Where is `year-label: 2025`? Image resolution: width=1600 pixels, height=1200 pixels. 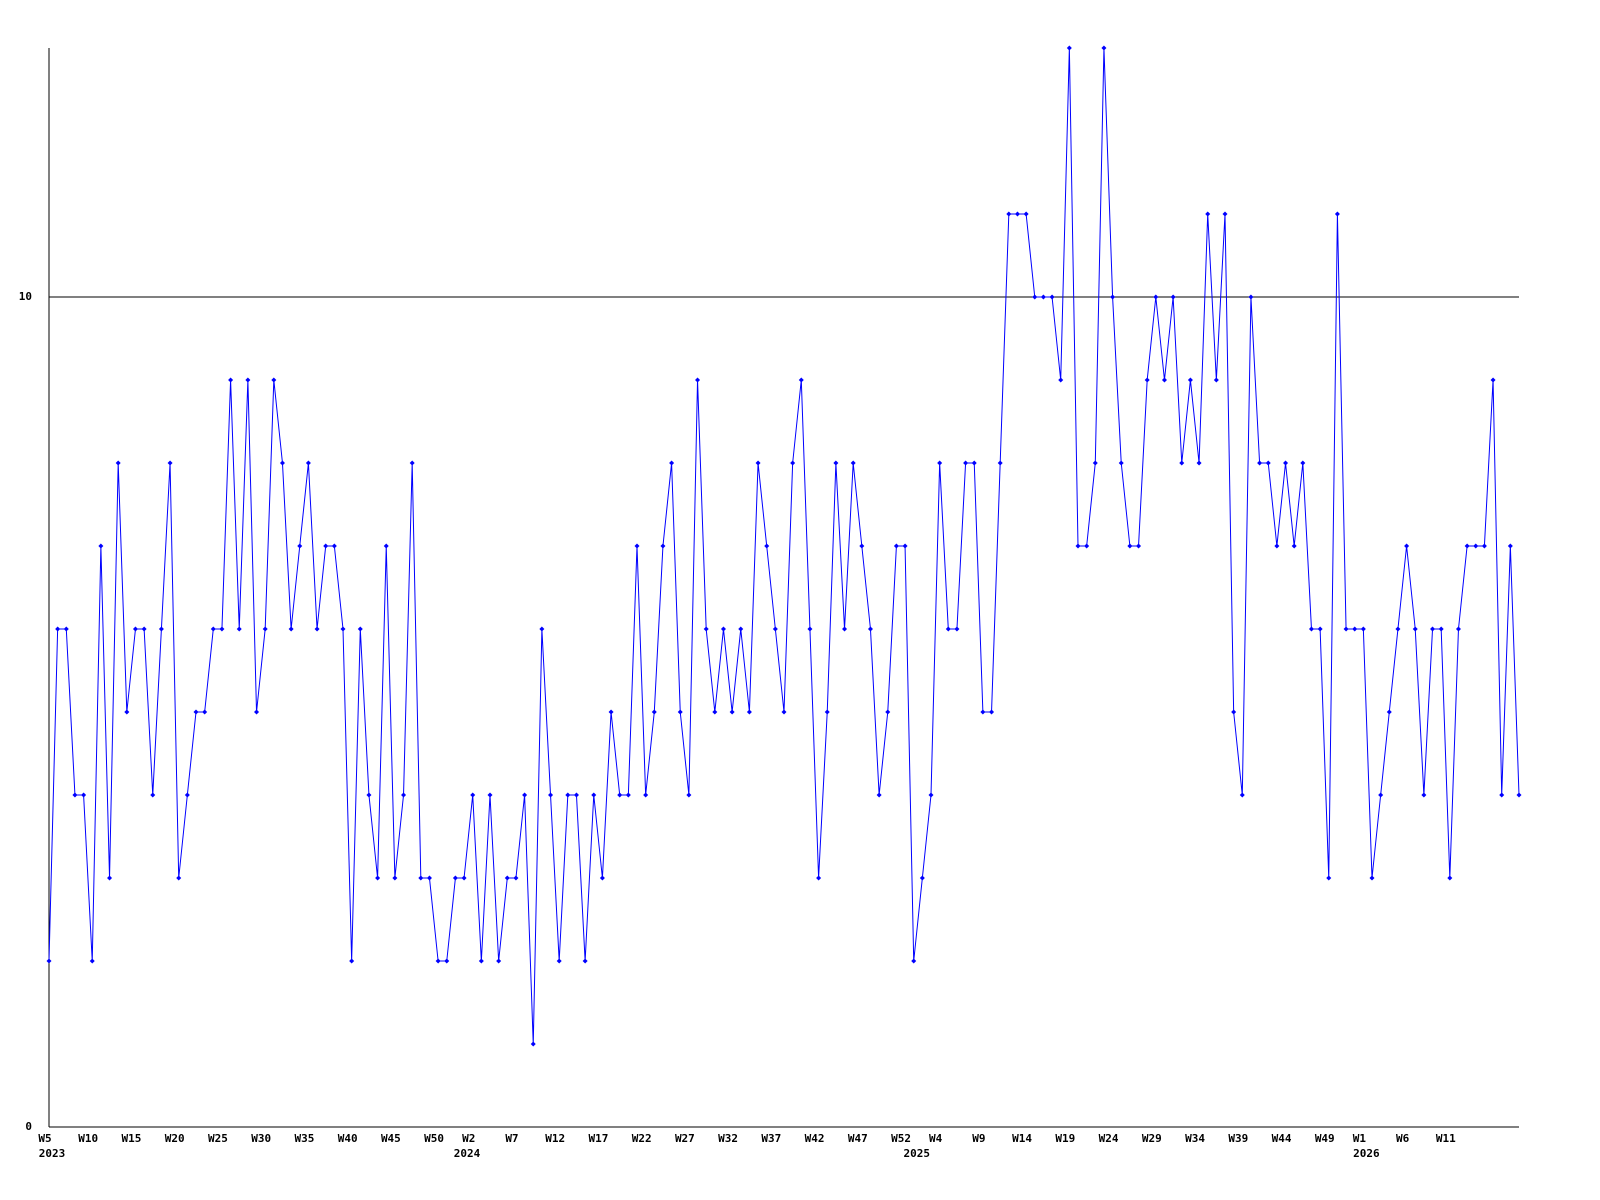
year-label: 2025 is located at coordinates (916, 1153).